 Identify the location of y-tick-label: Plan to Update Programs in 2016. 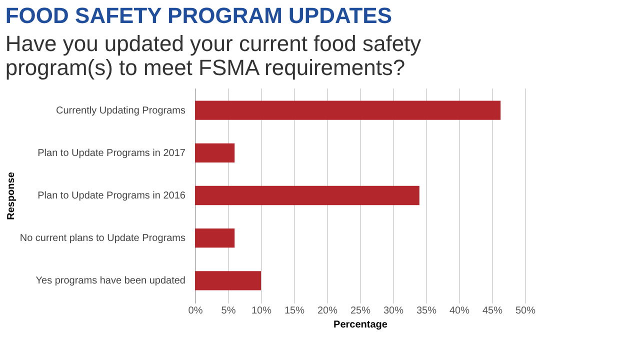
(112, 196).